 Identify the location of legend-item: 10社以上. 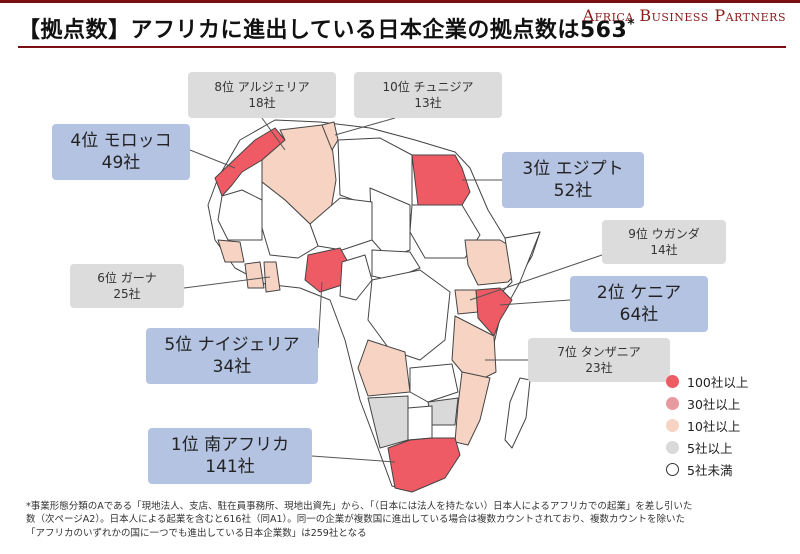
(726, 425).